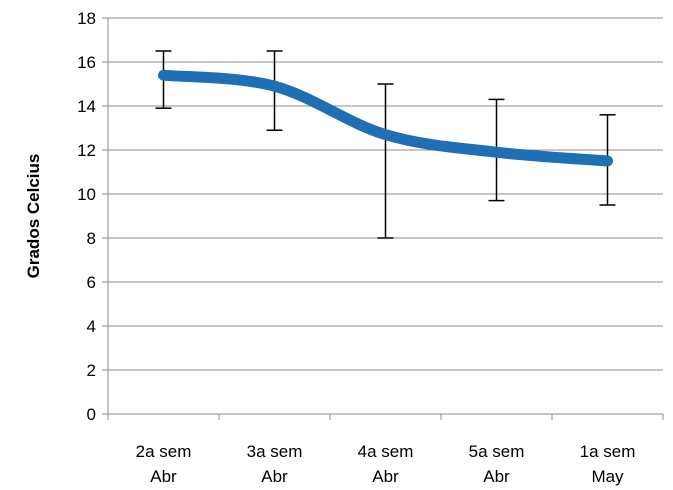  I want to click on series, so click(385, 118).